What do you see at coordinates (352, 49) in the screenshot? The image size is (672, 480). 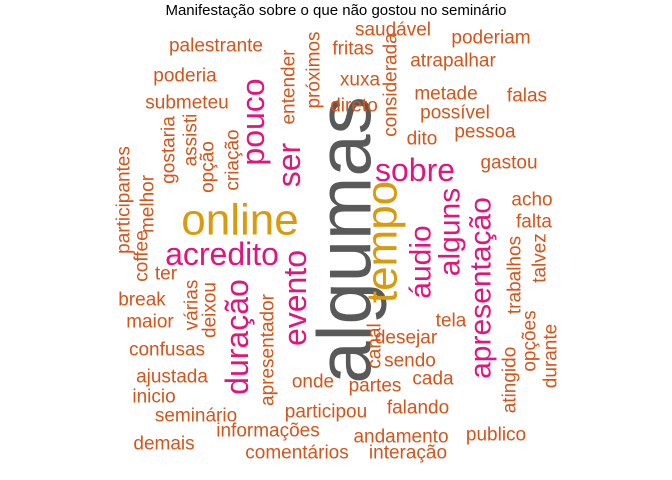 I see `word-14: fritas` at bounding box center [352, 49].